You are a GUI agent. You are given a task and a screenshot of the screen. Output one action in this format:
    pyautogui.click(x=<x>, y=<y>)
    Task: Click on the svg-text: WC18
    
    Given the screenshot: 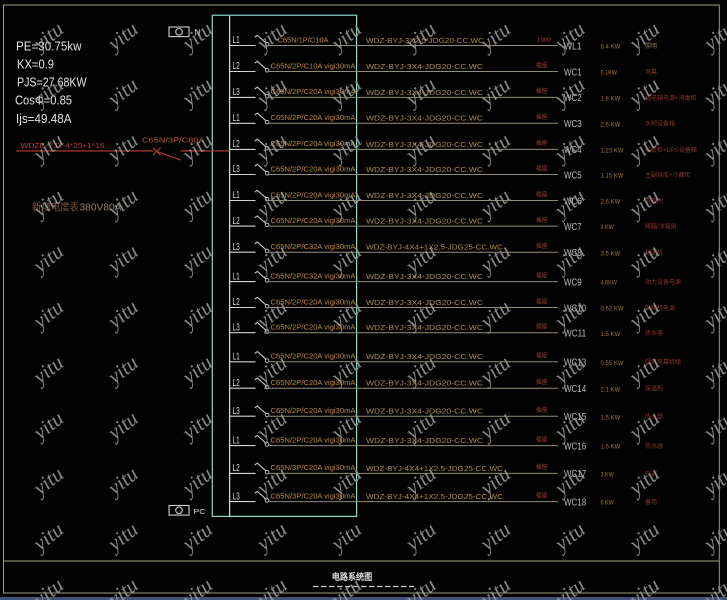 What is the action you would take?
    pyautogui.click(x=575, y=502)
    